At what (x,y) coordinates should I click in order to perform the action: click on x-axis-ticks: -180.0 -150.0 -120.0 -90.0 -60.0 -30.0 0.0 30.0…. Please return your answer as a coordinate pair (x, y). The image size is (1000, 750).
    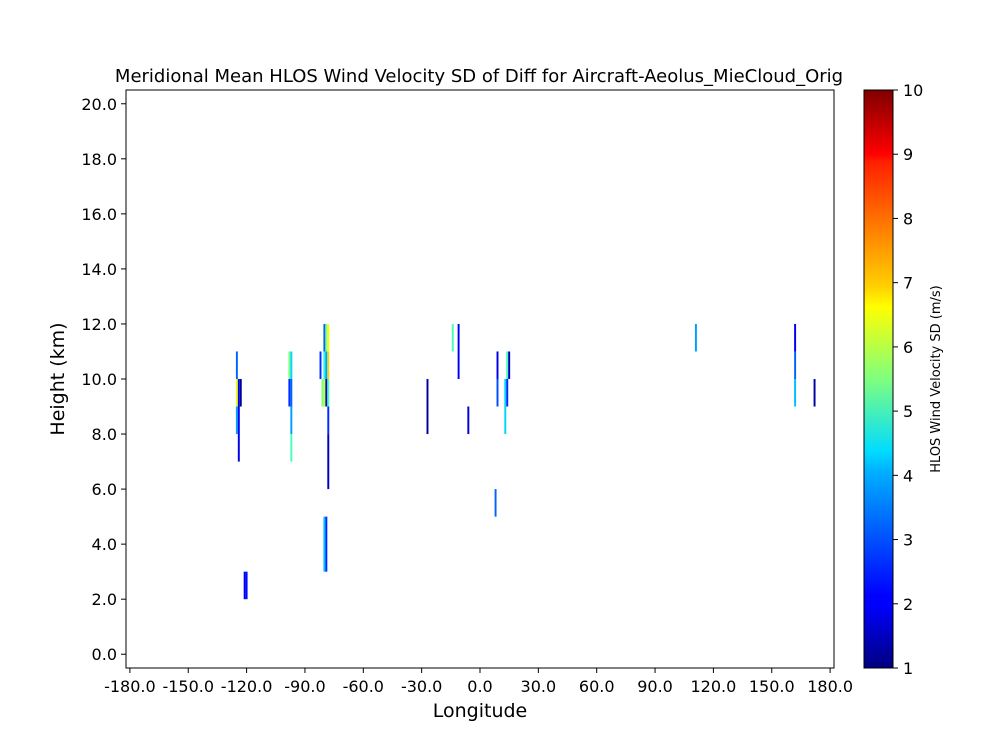
    Looking at the image, I should click on (478, 682).